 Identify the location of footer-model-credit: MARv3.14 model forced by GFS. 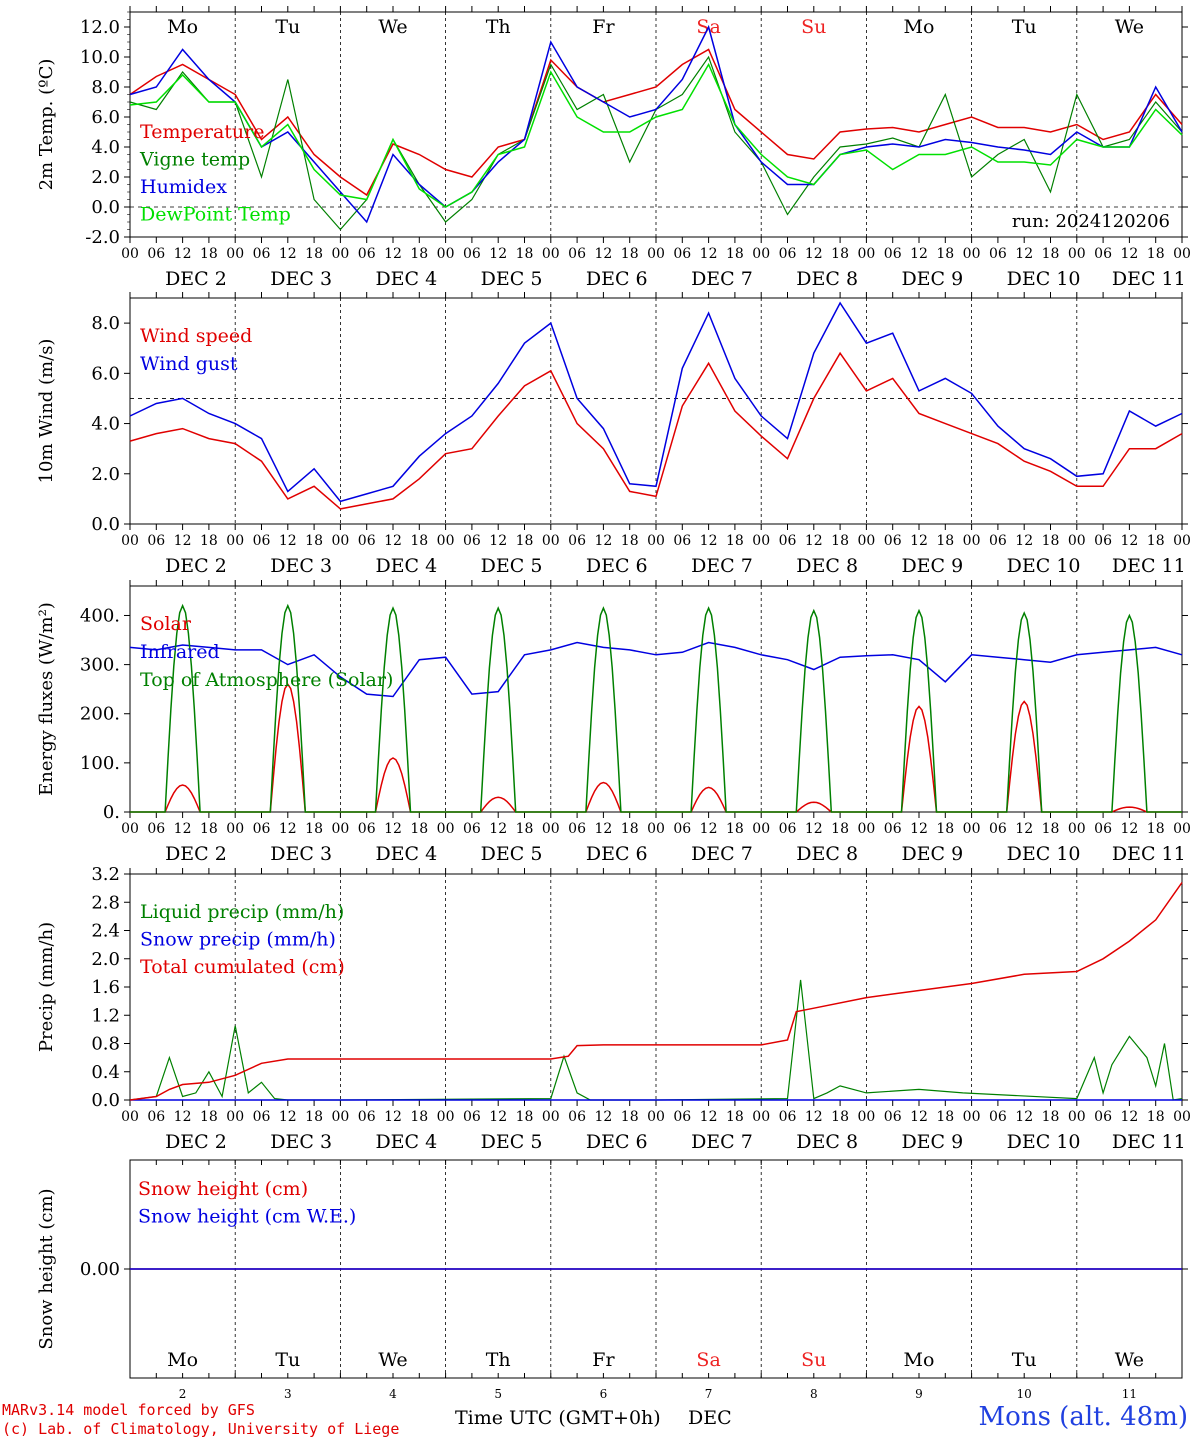
(128, 1410).